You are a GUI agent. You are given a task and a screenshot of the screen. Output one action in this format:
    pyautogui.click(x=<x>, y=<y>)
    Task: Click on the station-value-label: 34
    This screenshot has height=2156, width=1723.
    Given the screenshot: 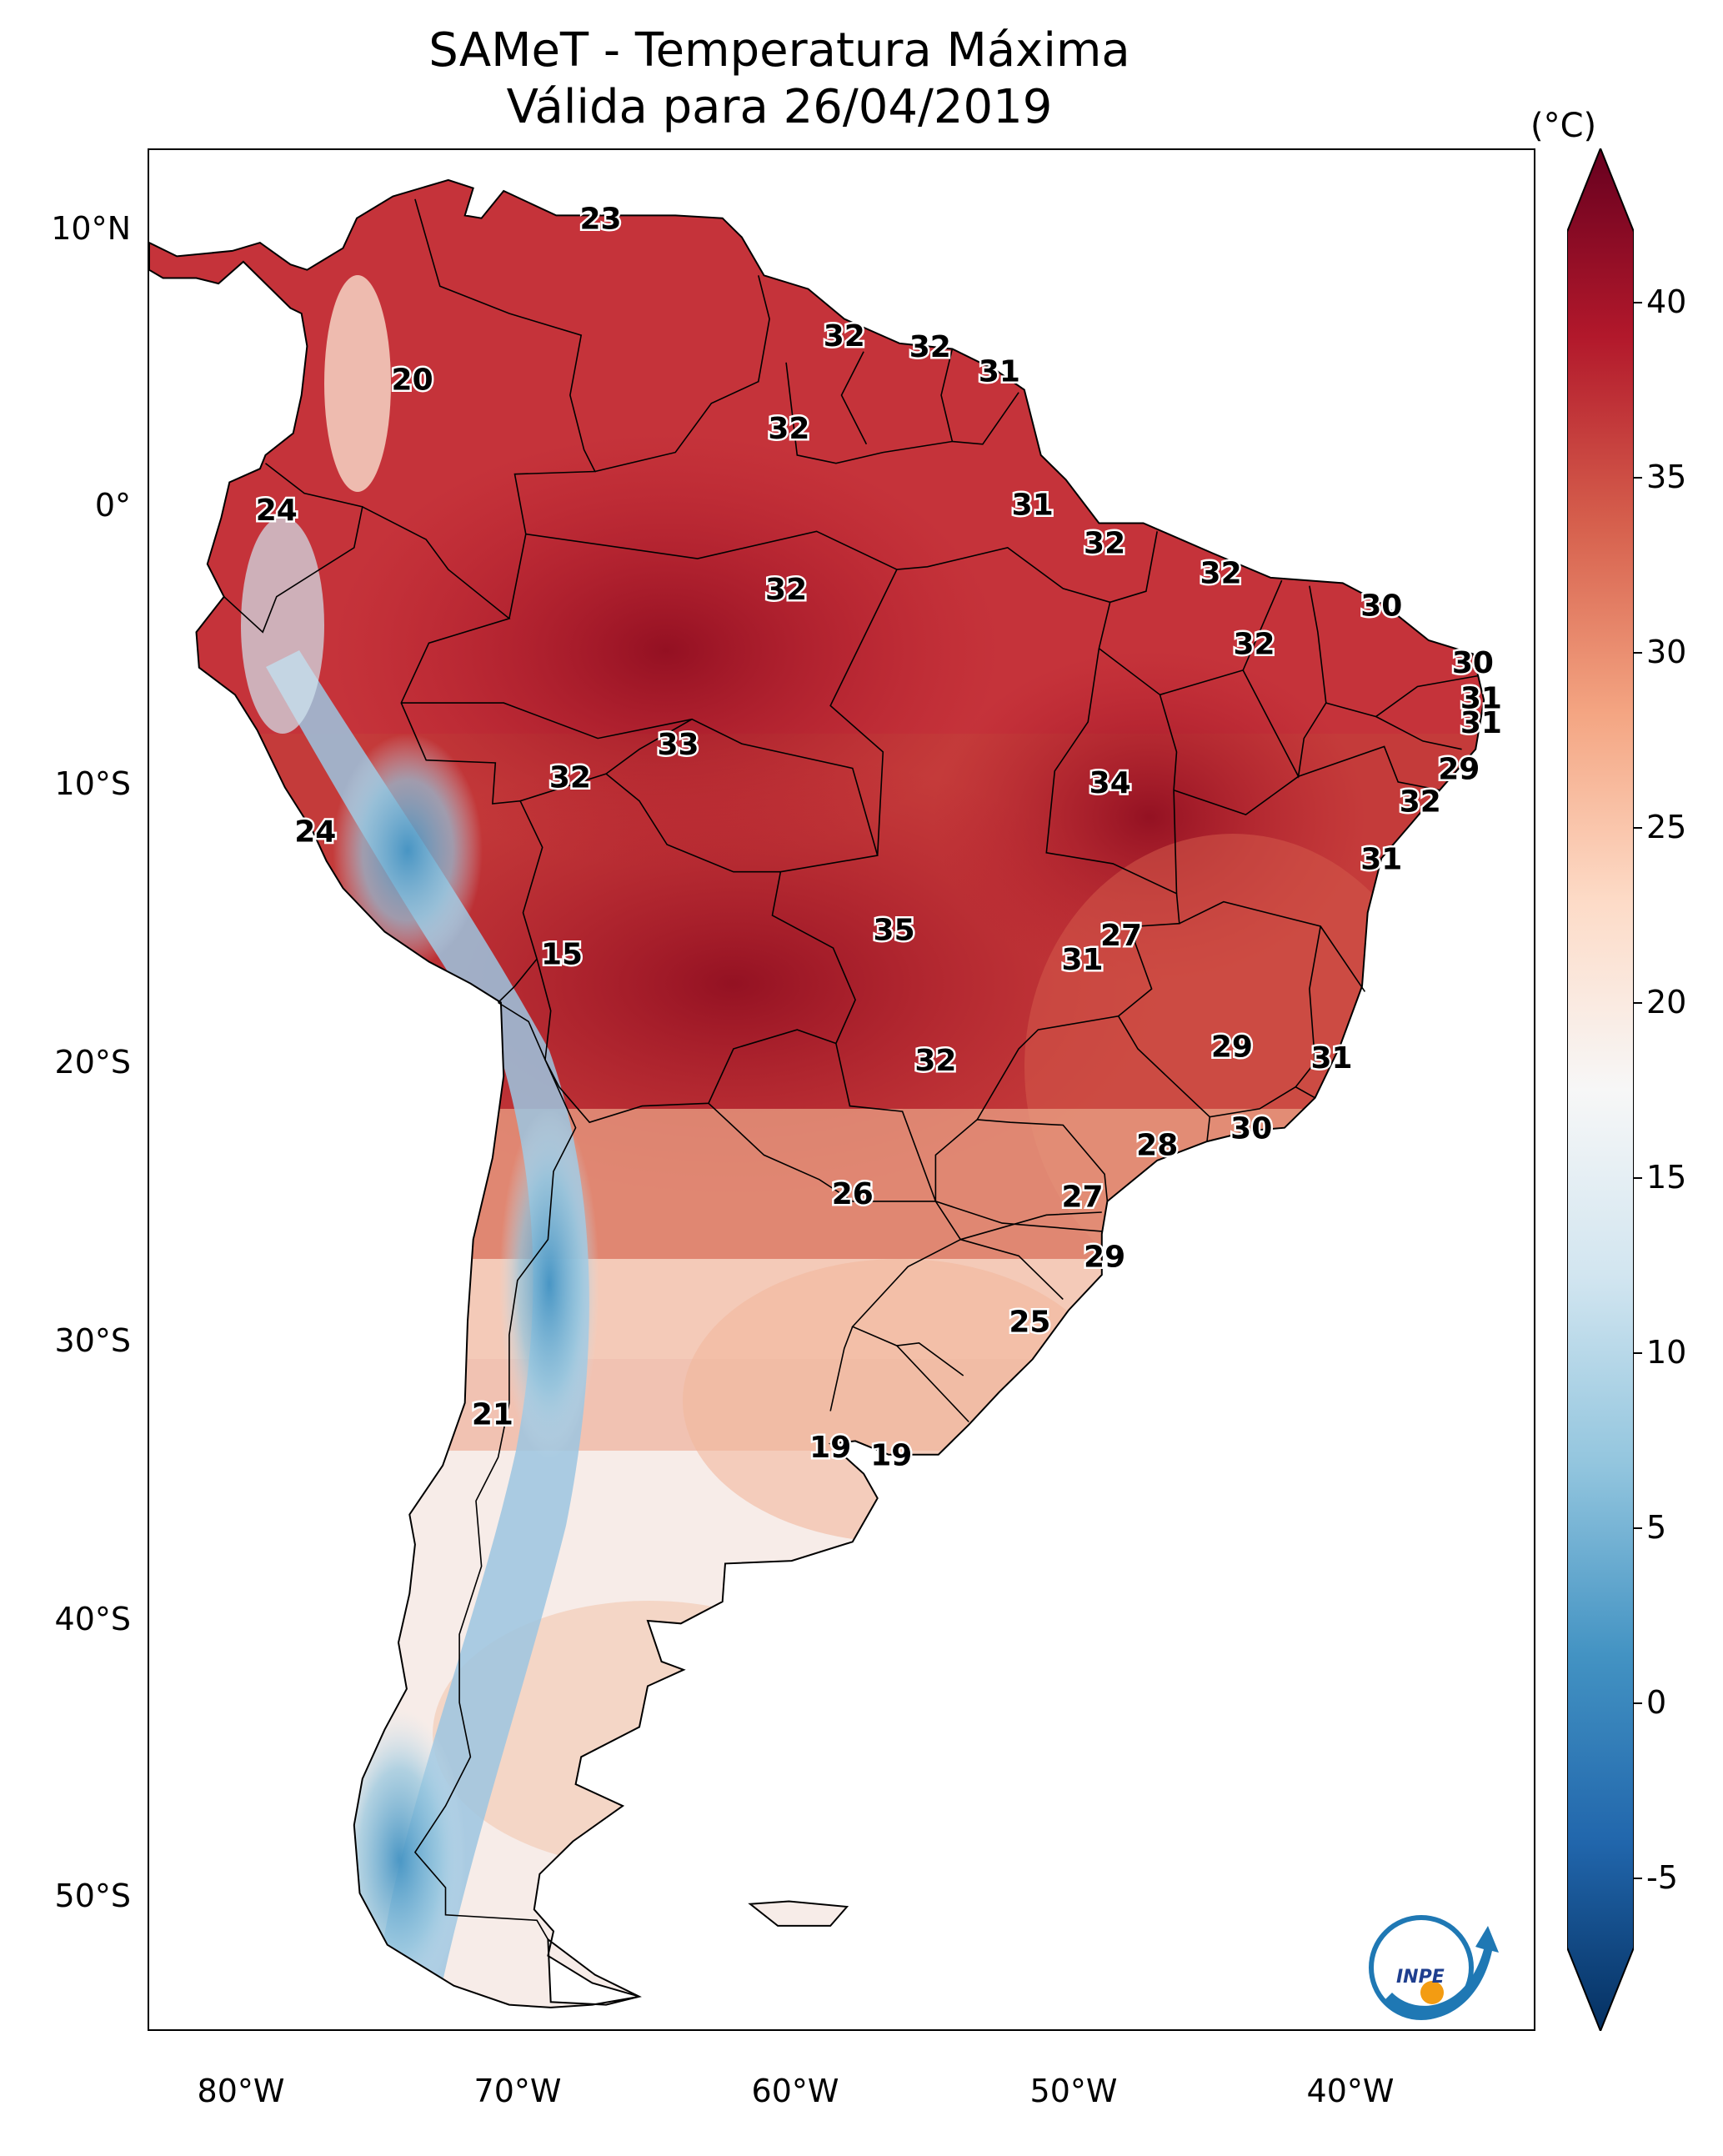 What is the action you would take?
    pyautogui.click(x=1110, y=783)
    